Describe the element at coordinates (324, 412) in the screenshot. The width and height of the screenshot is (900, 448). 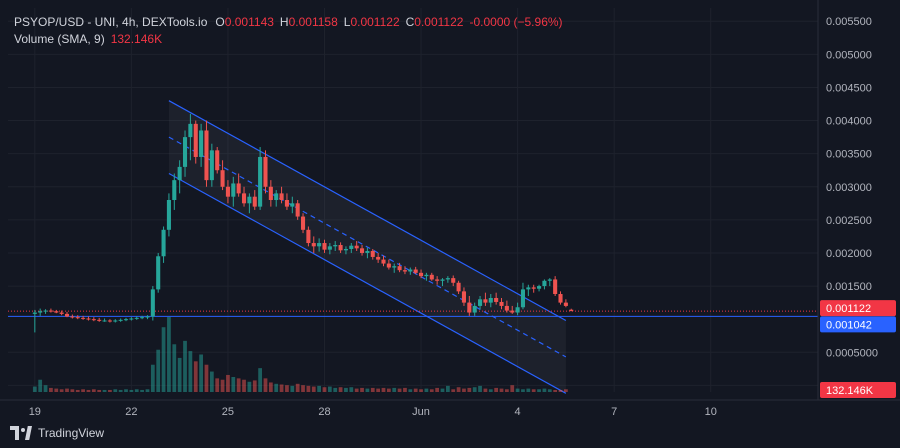
I see `time-tick-label: 28` at that location.